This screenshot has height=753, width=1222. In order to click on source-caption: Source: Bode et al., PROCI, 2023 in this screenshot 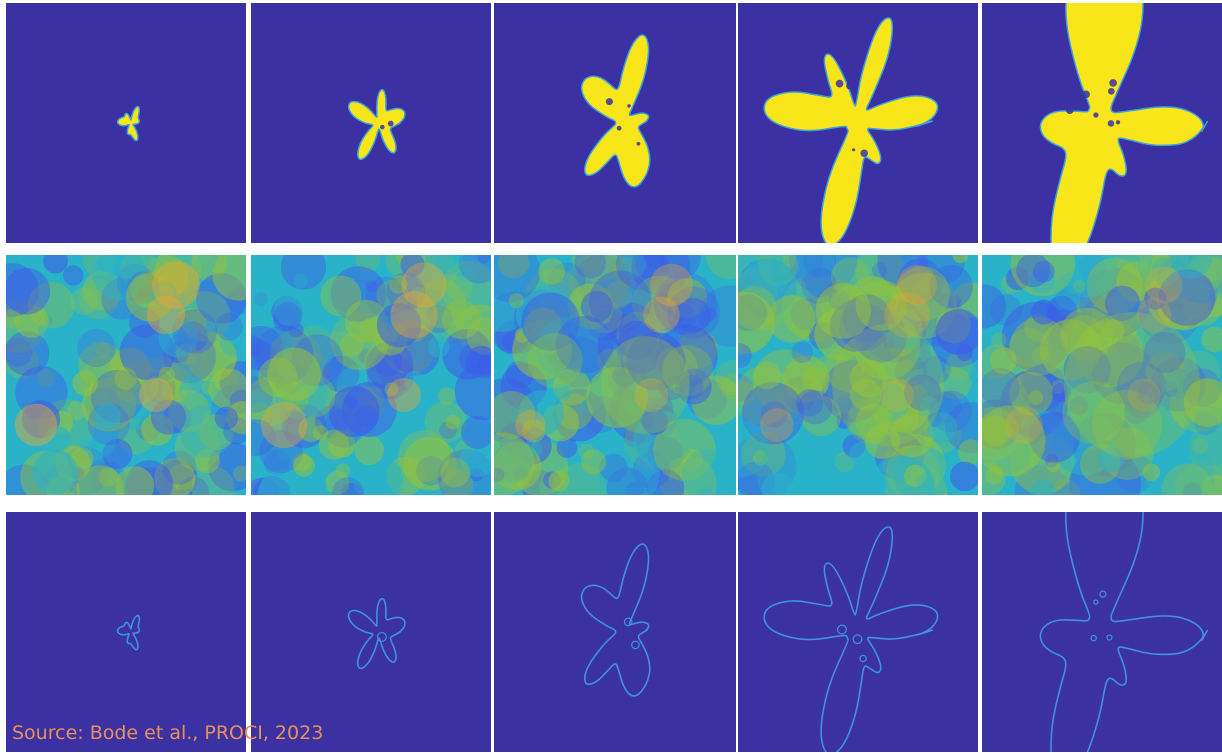, I will do `click(168, 733)`.